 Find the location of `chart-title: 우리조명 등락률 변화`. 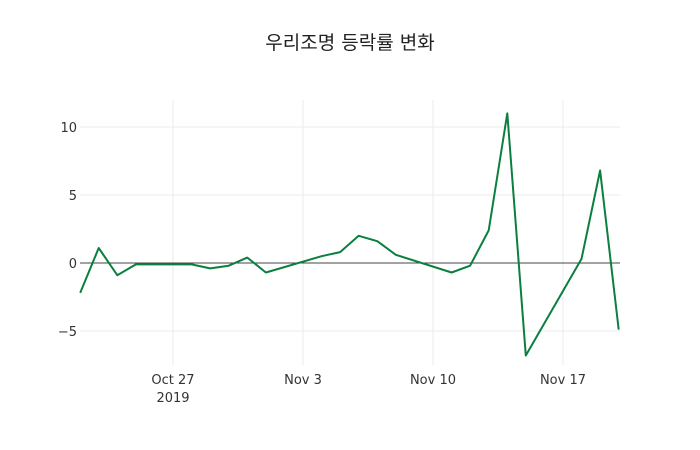

chart-title: 우리조명 등락률 변화 is located at coordinates (350, 43).